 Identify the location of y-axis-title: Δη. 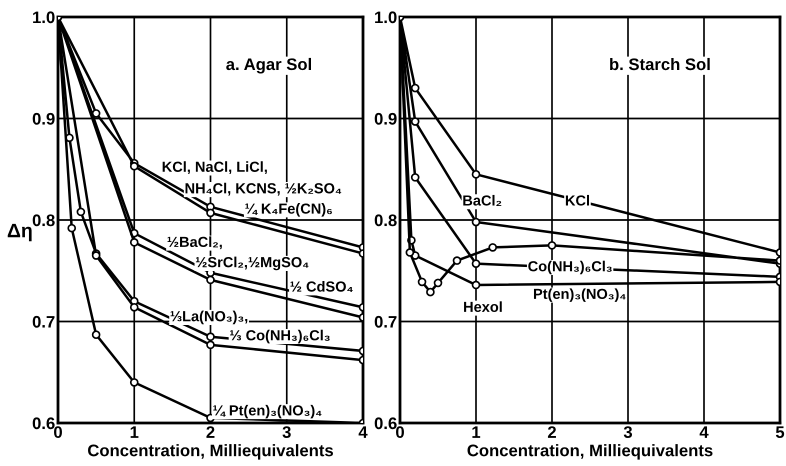
(20, 233).